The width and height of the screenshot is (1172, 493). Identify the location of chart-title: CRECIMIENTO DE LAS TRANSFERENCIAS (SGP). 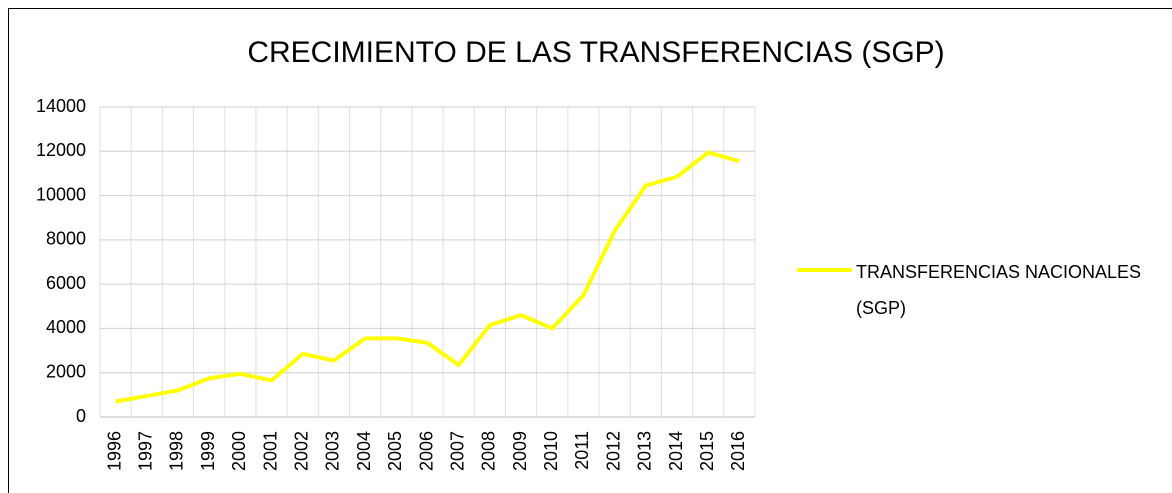
(595, 52).